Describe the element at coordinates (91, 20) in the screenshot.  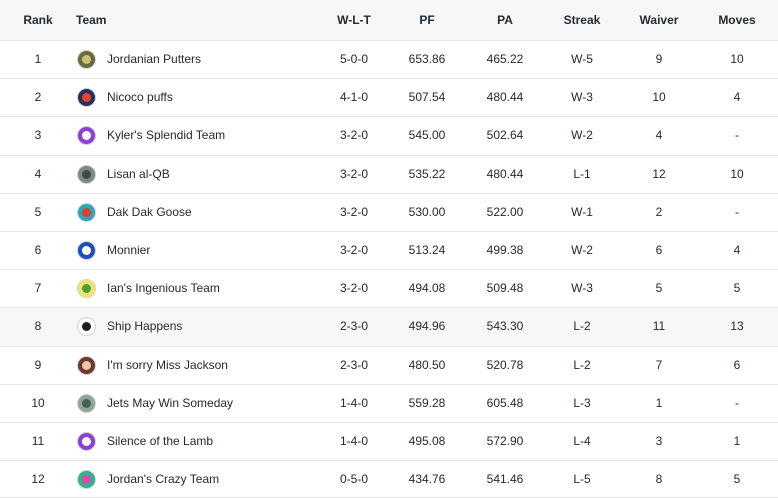
I see `column-header-team: Team` at that location.